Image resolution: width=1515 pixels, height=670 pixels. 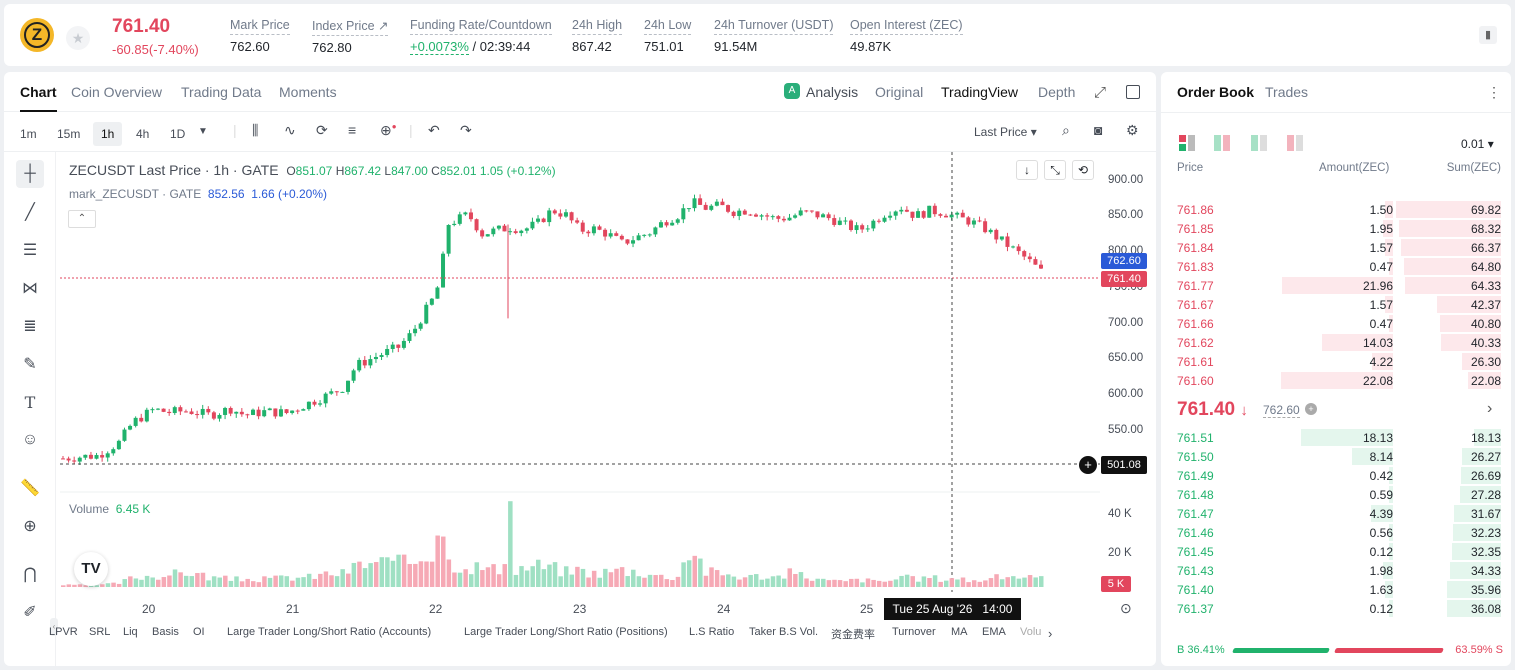 What do you see at coordinates (1490, 408) in the screenshot?
I see `chevron-right-icon: ›` at bounding box center [1490, 408].